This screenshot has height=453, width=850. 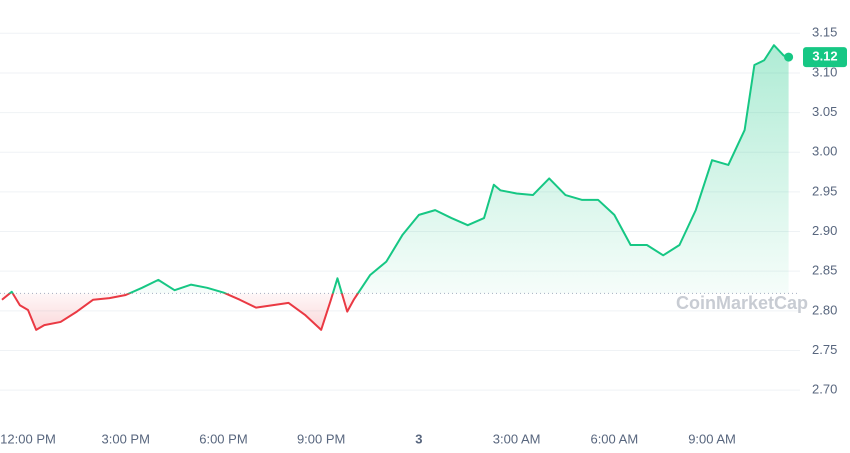 I want to click on y-tick-label: 3.00, so click(x=824, y=151).